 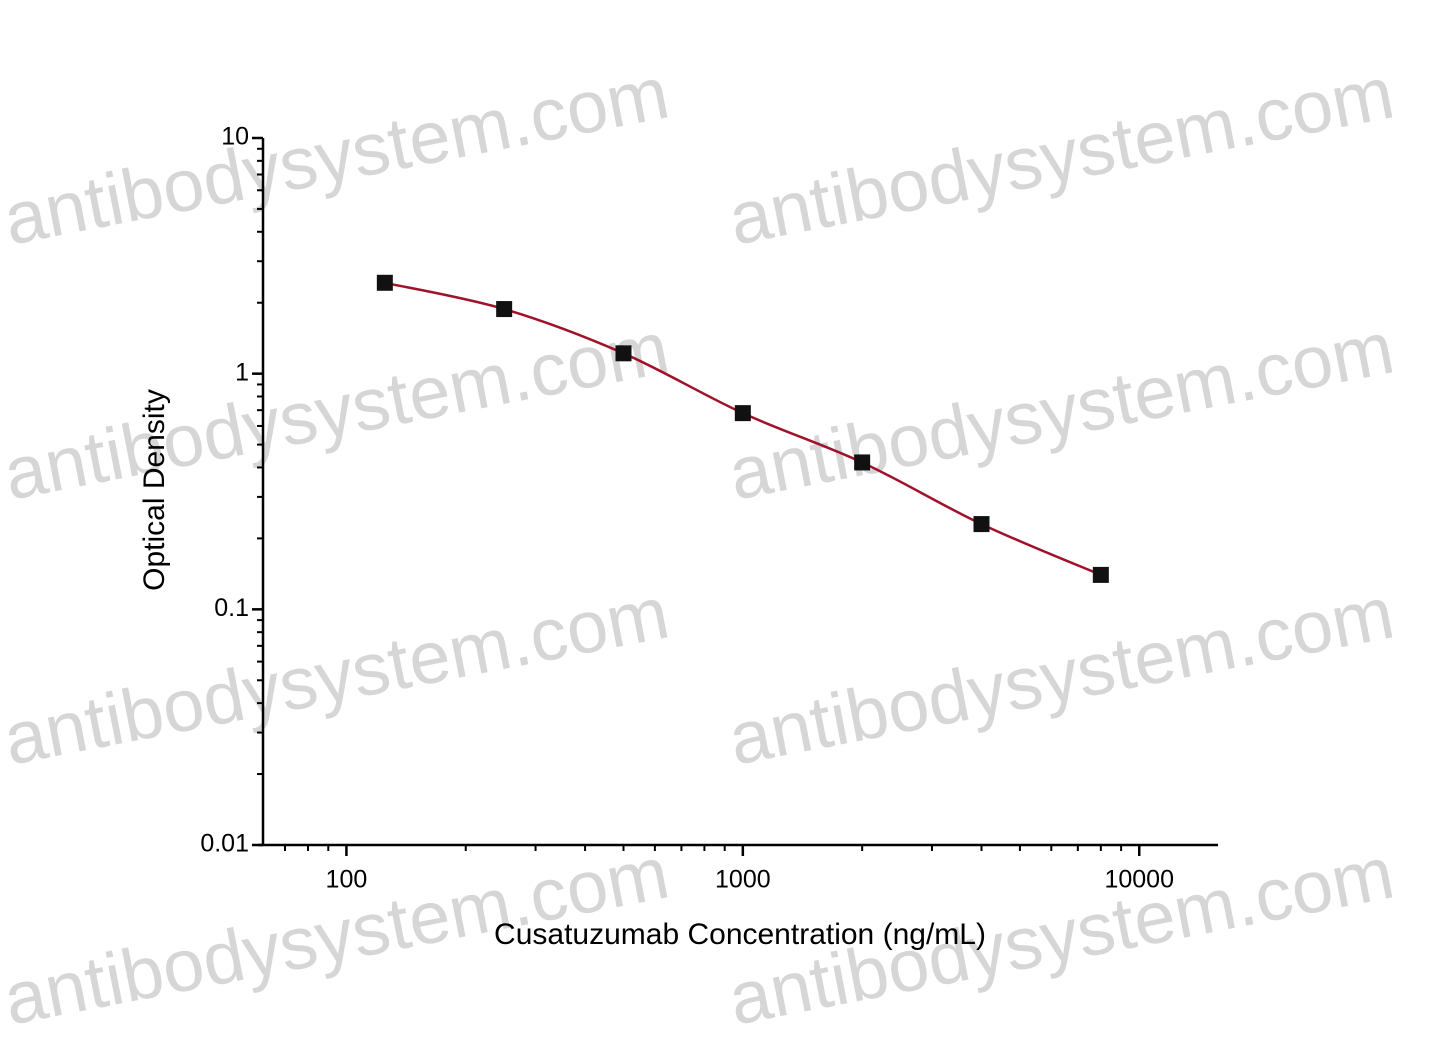 I want to click on y-tick-label: 10, so click(x=235, y=137).